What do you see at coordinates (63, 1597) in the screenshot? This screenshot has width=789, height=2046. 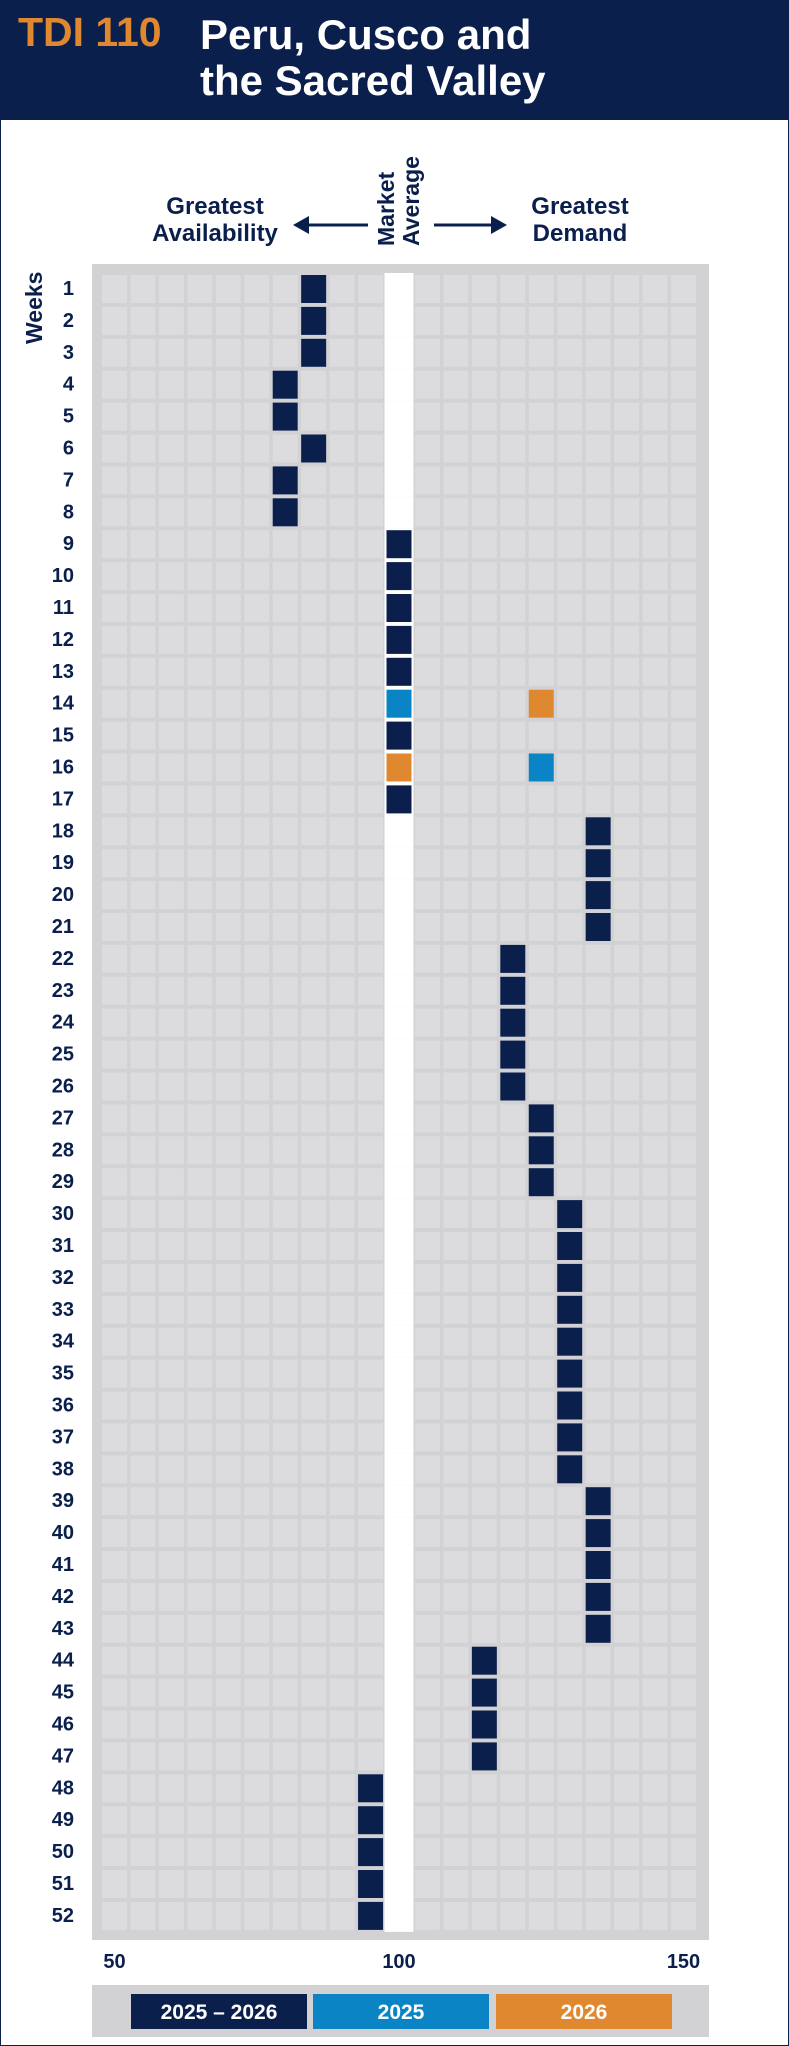 I see `week-label: 42` at bounding box center [63, 1597].